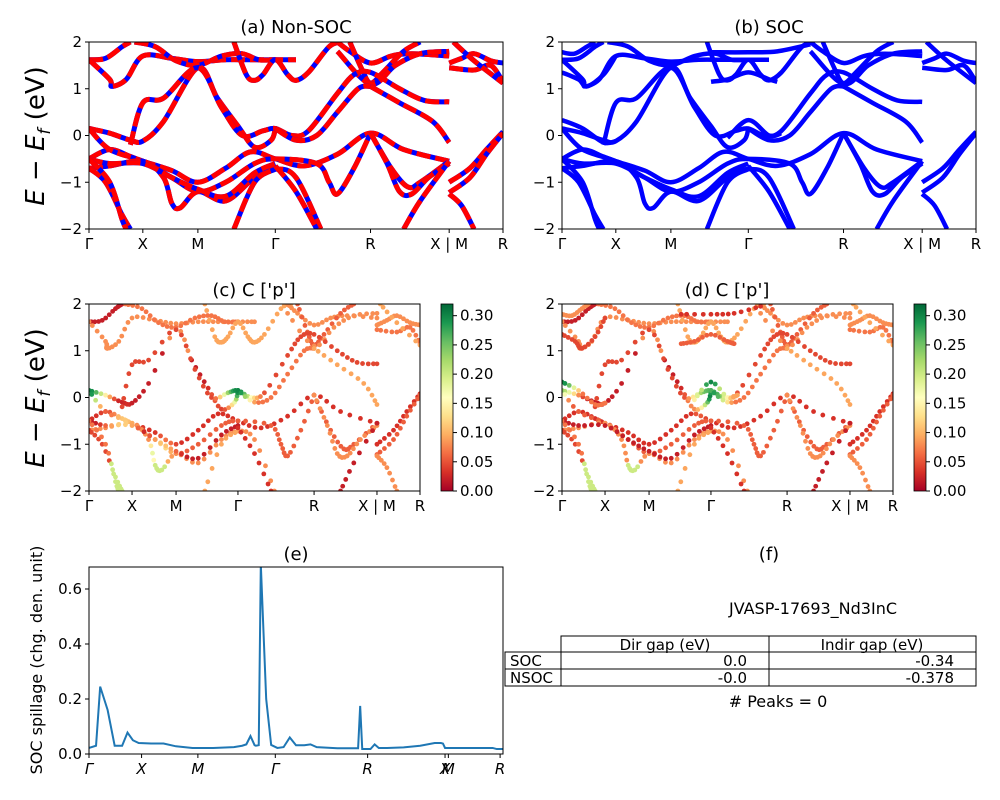  I want to click on table-row-nsoc-dir-gap: -0.0, so click(732, 678).